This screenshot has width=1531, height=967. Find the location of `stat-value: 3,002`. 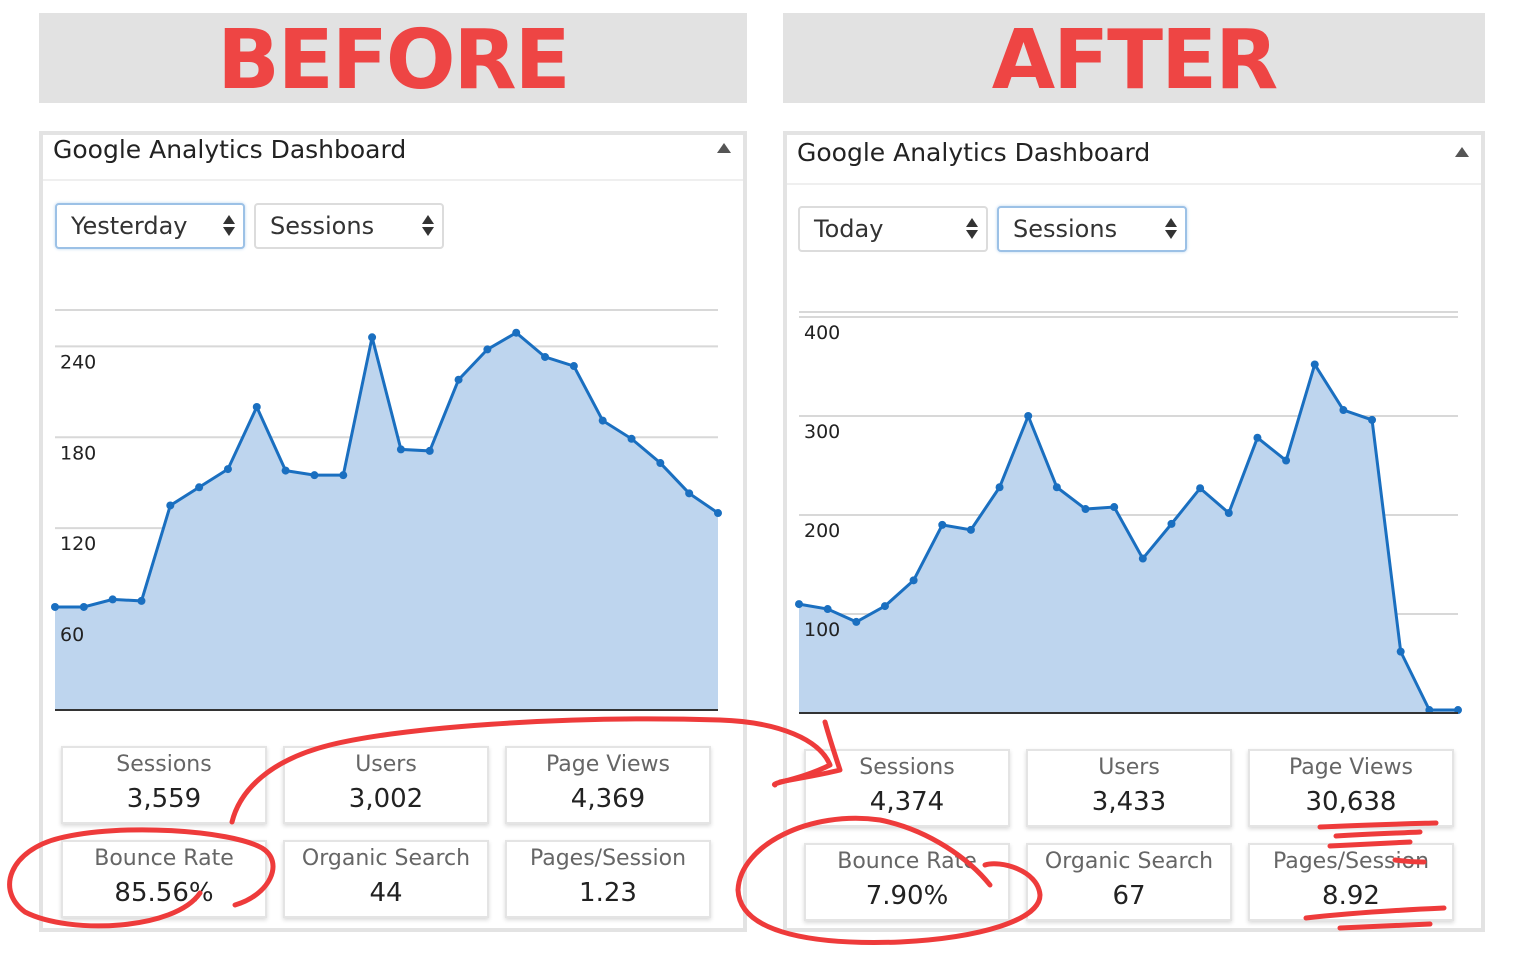

stat-value: 3,002 is located at coordinates (386, 799).